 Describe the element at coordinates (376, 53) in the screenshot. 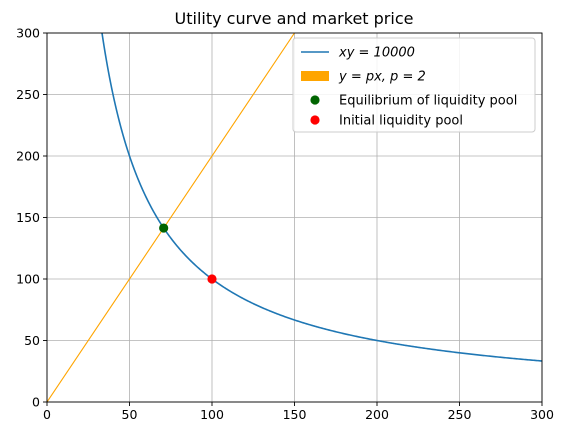

I see `legend-label: xy = 10000` at that location.